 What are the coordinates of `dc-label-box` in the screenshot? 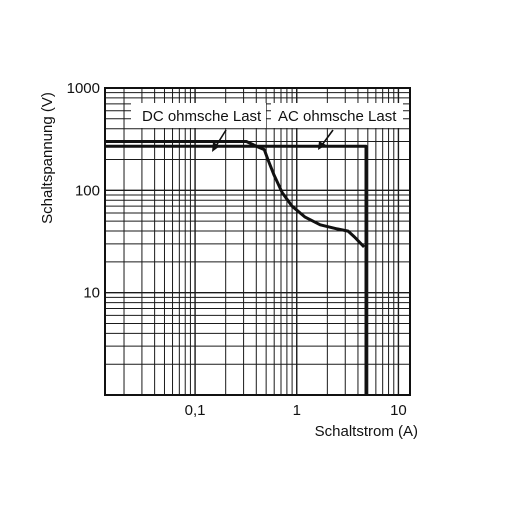 It's located at (198, 115).